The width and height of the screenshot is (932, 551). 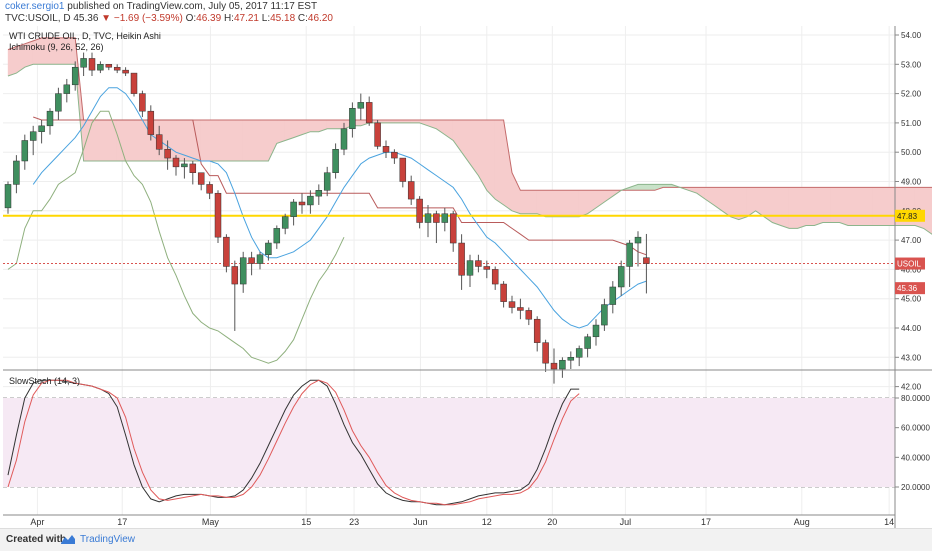 What do you see at coordinates (911, 64) in the screenshot?
I see `price-tick-label: 53.00` at bounding box center [911, 64].